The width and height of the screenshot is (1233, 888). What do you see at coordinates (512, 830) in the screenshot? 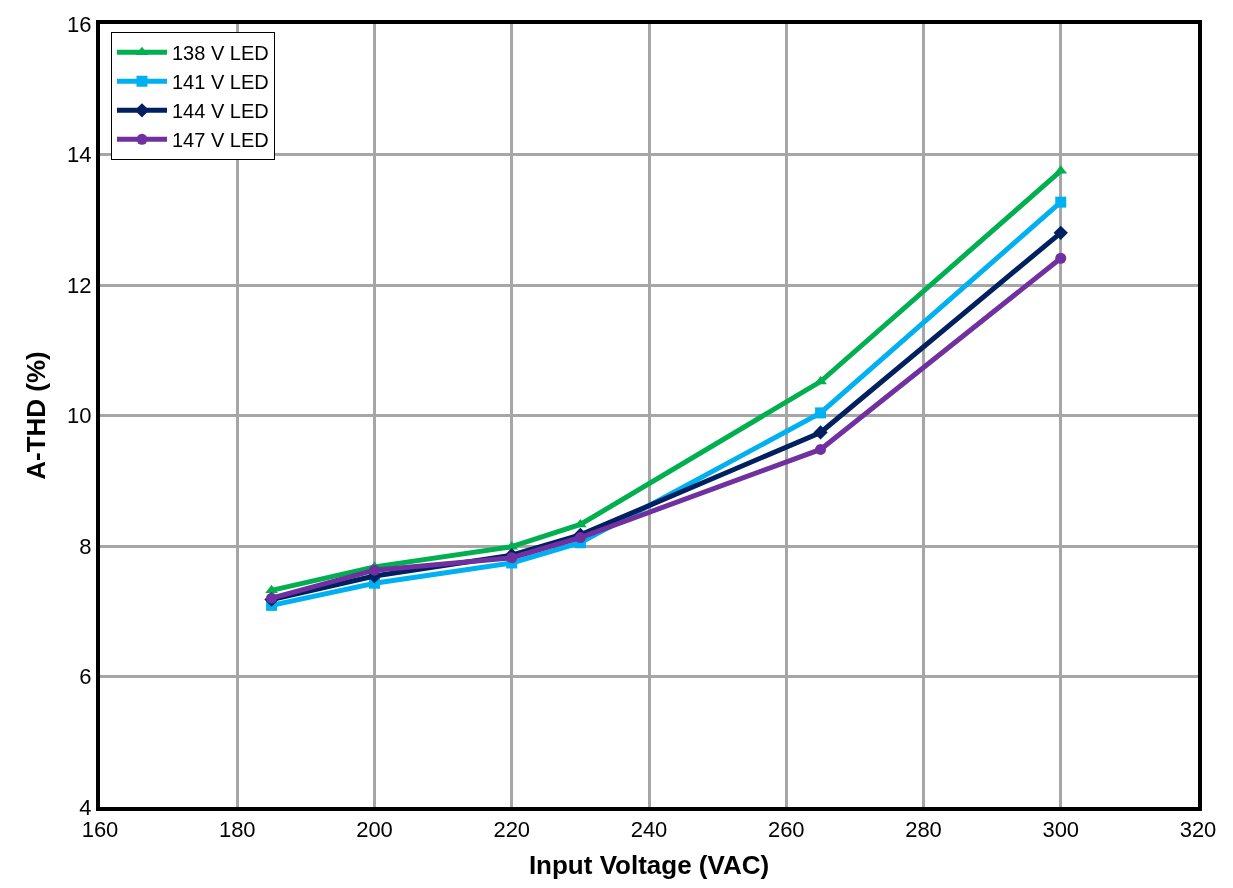
I see `x-tick-label: 220` at bounding box center [512, 830].